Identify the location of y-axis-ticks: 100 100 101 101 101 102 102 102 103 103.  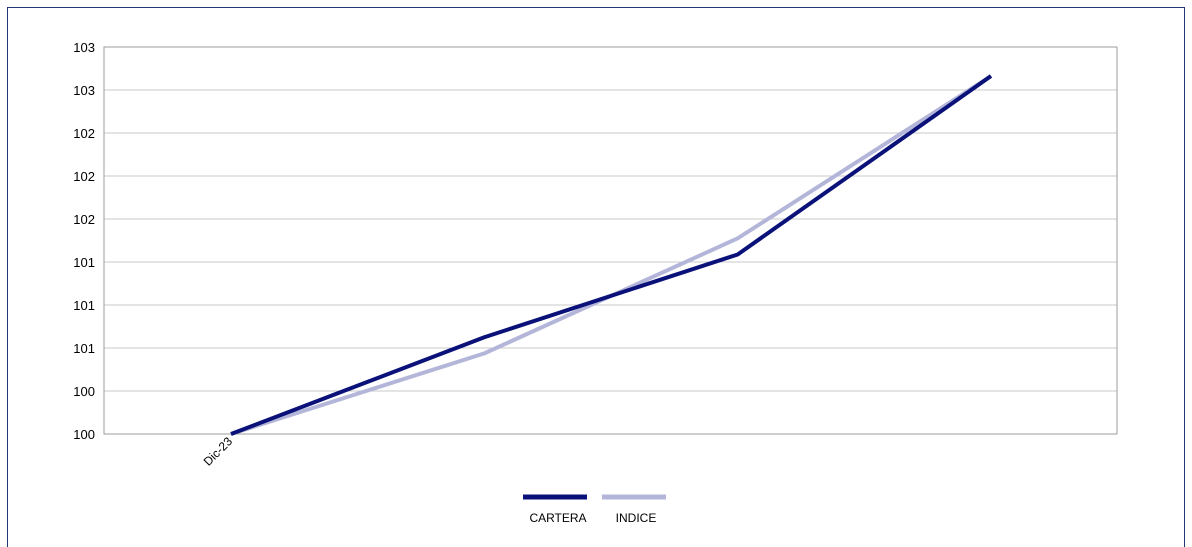
(84, 241).